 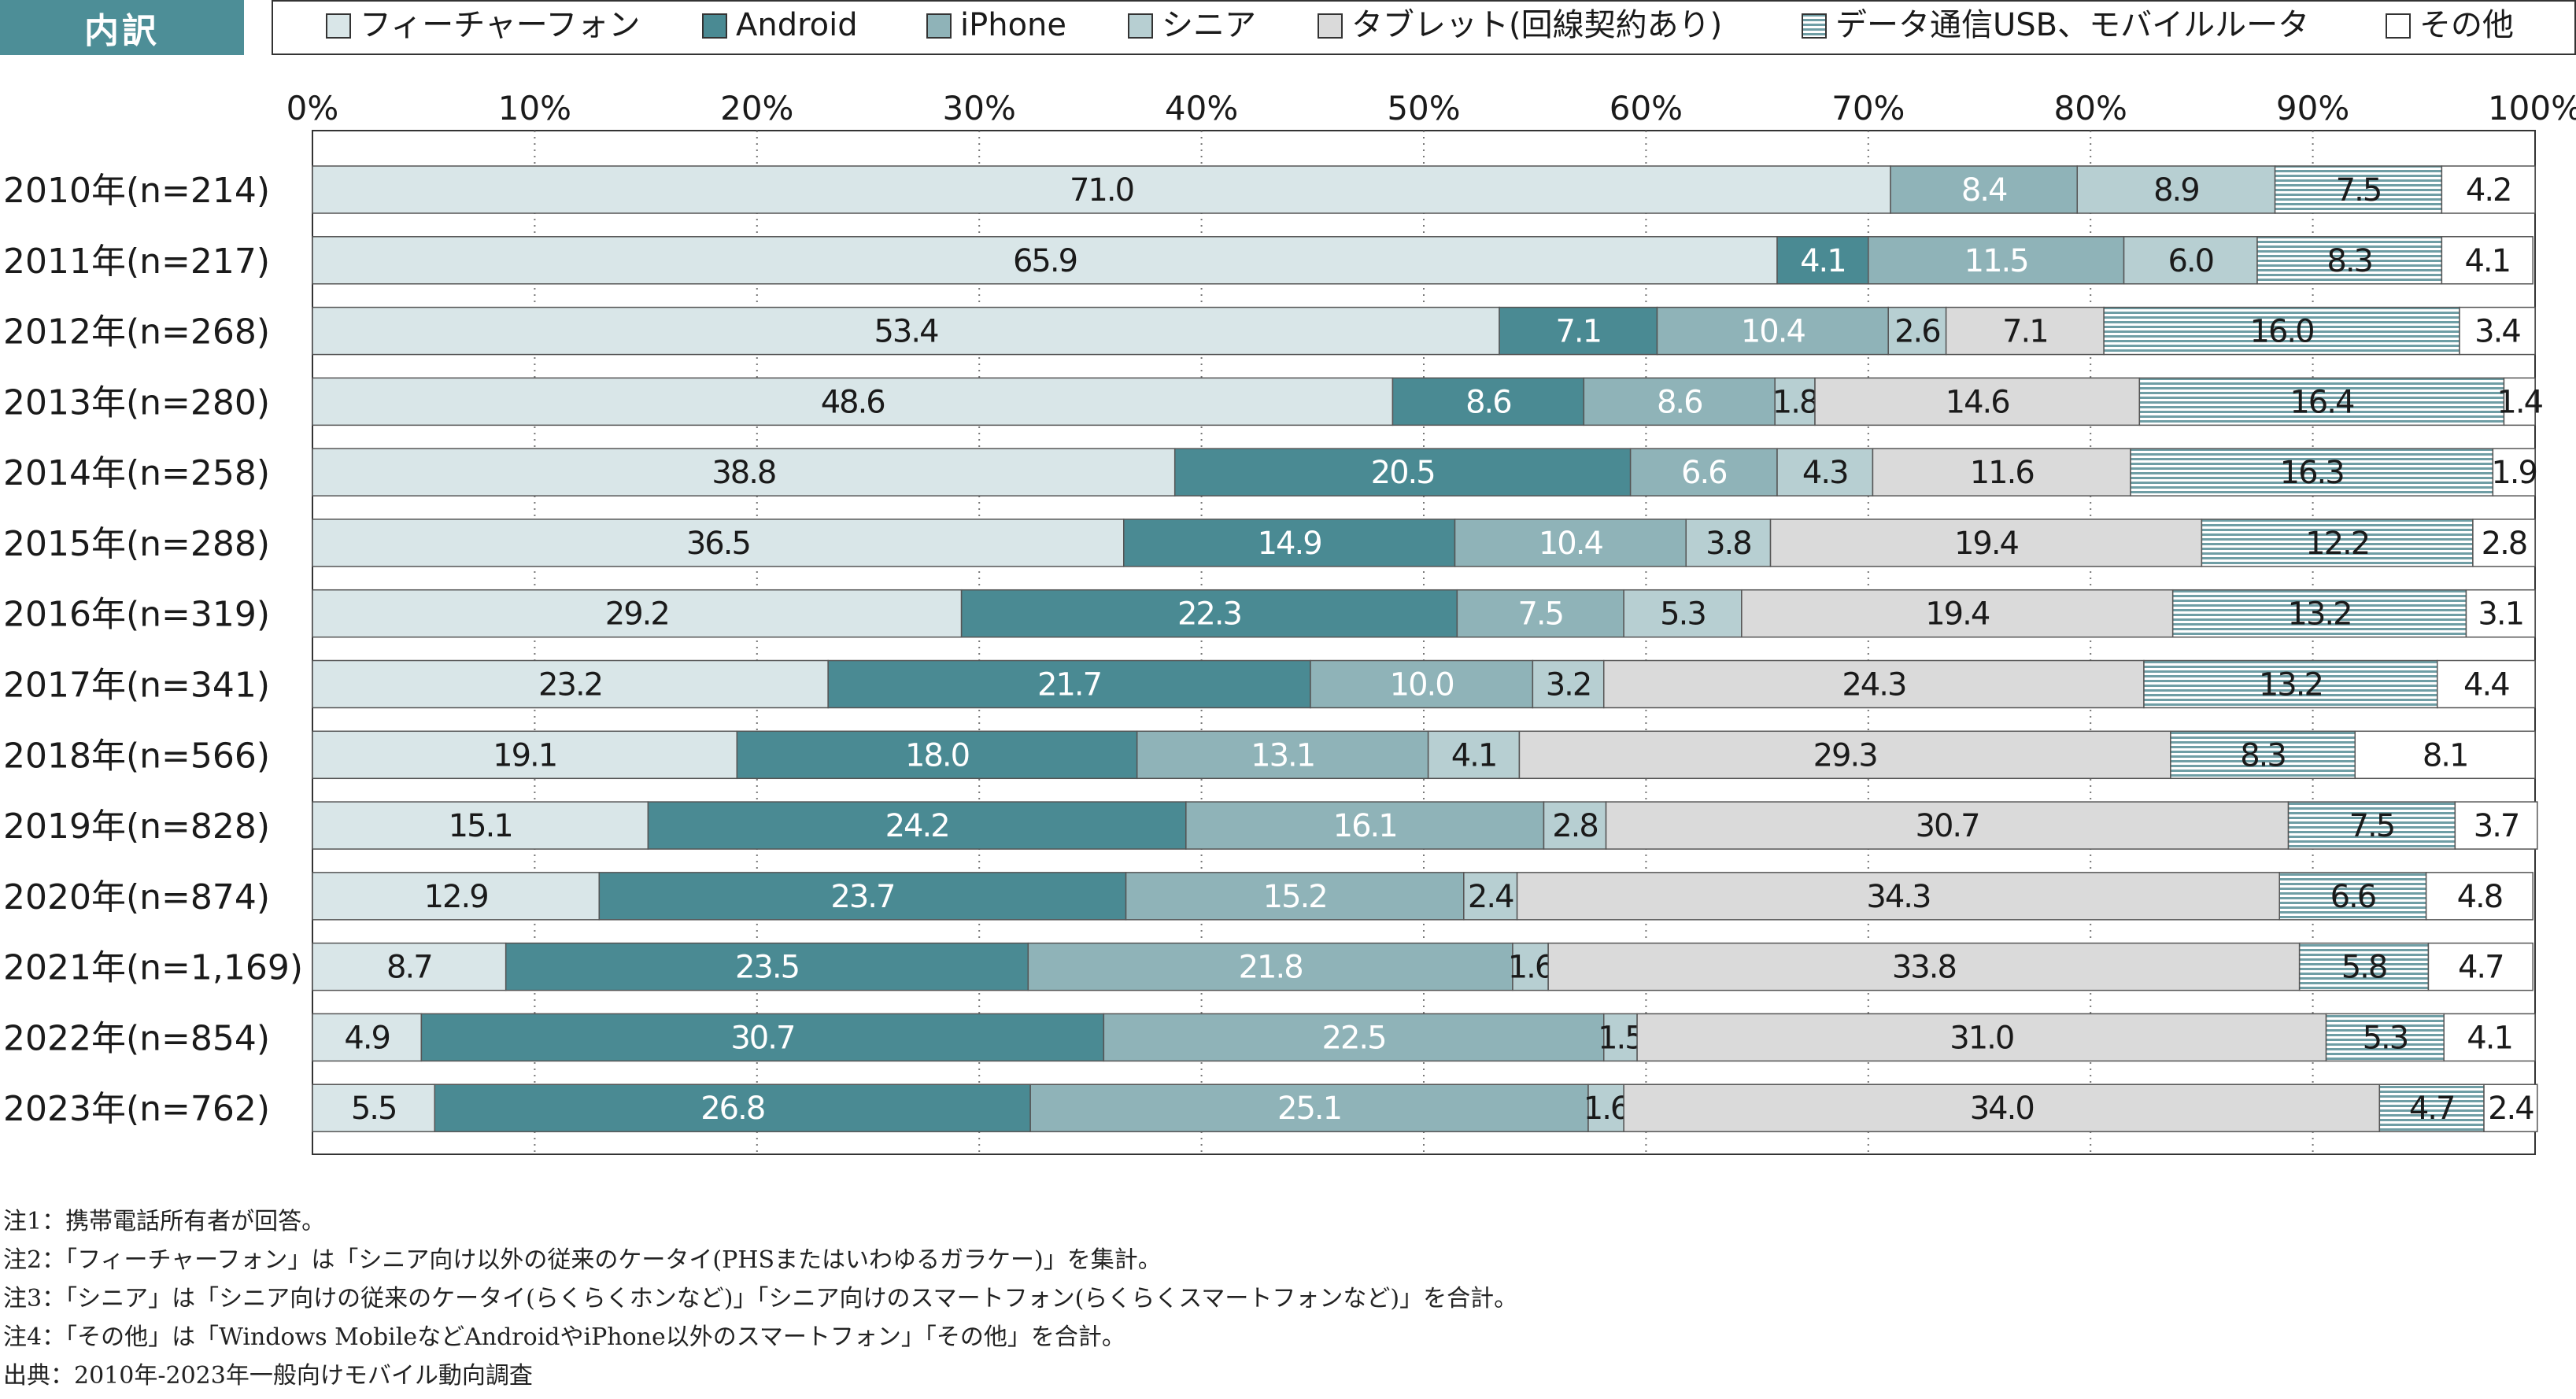 What do you see at coordinates (1201, 108) in the screenshot?
I see `x-tick-label: 40%` at bounding box center [1201, 108].